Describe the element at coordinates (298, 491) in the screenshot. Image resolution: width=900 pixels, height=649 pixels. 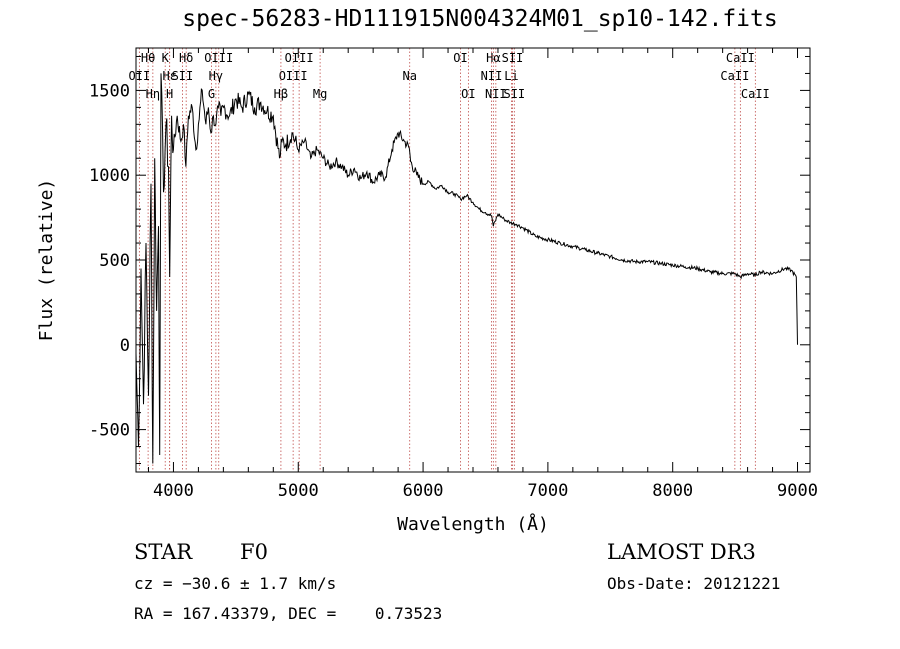
I see `x-tick-label: 5000` at that location.